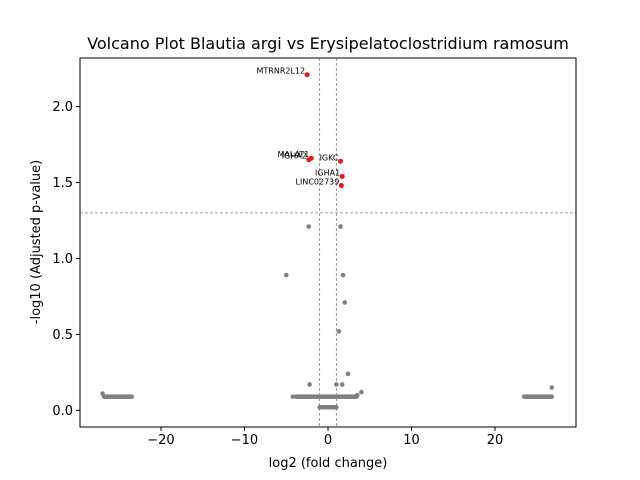 This screenshot has width=640, height=480. I want to click on y-tick-label: 1.0, so click(62, 259).